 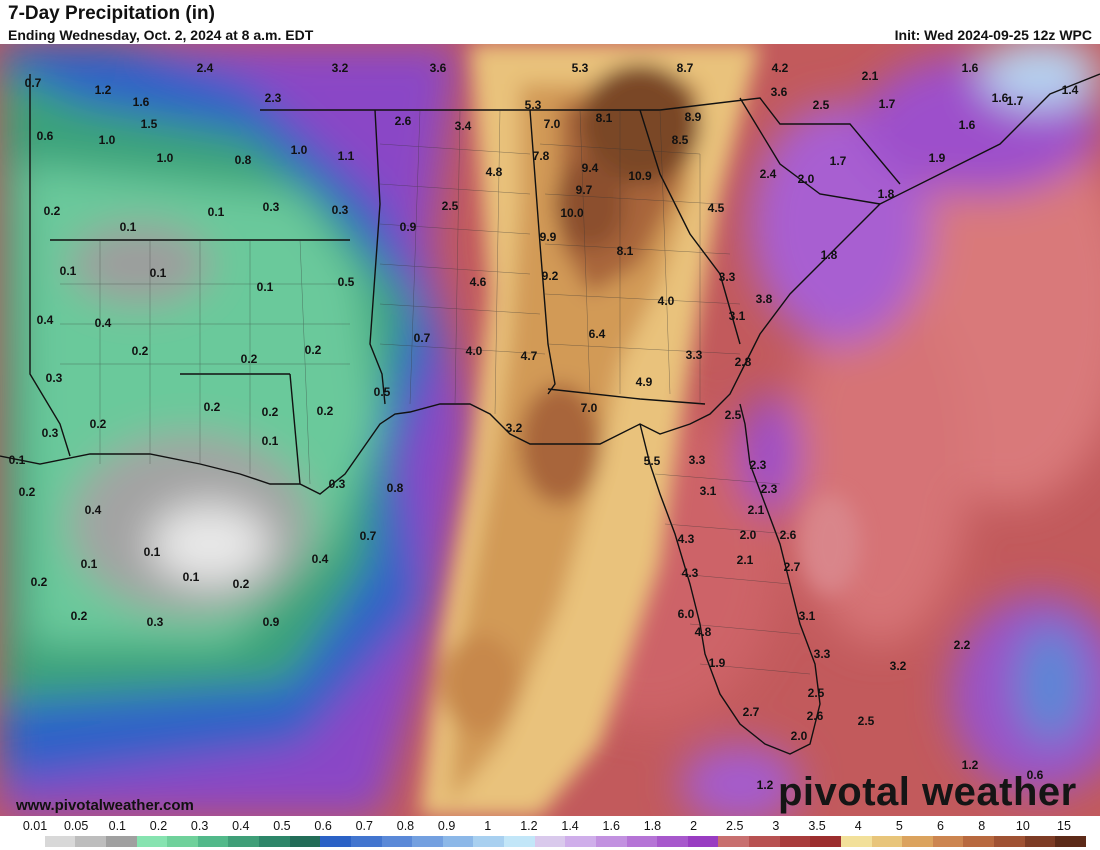 What do you see at coordinates (474, 351) in the screenshot?
I see `precip-value-label: 4.0` at bounding box center [474, 351].